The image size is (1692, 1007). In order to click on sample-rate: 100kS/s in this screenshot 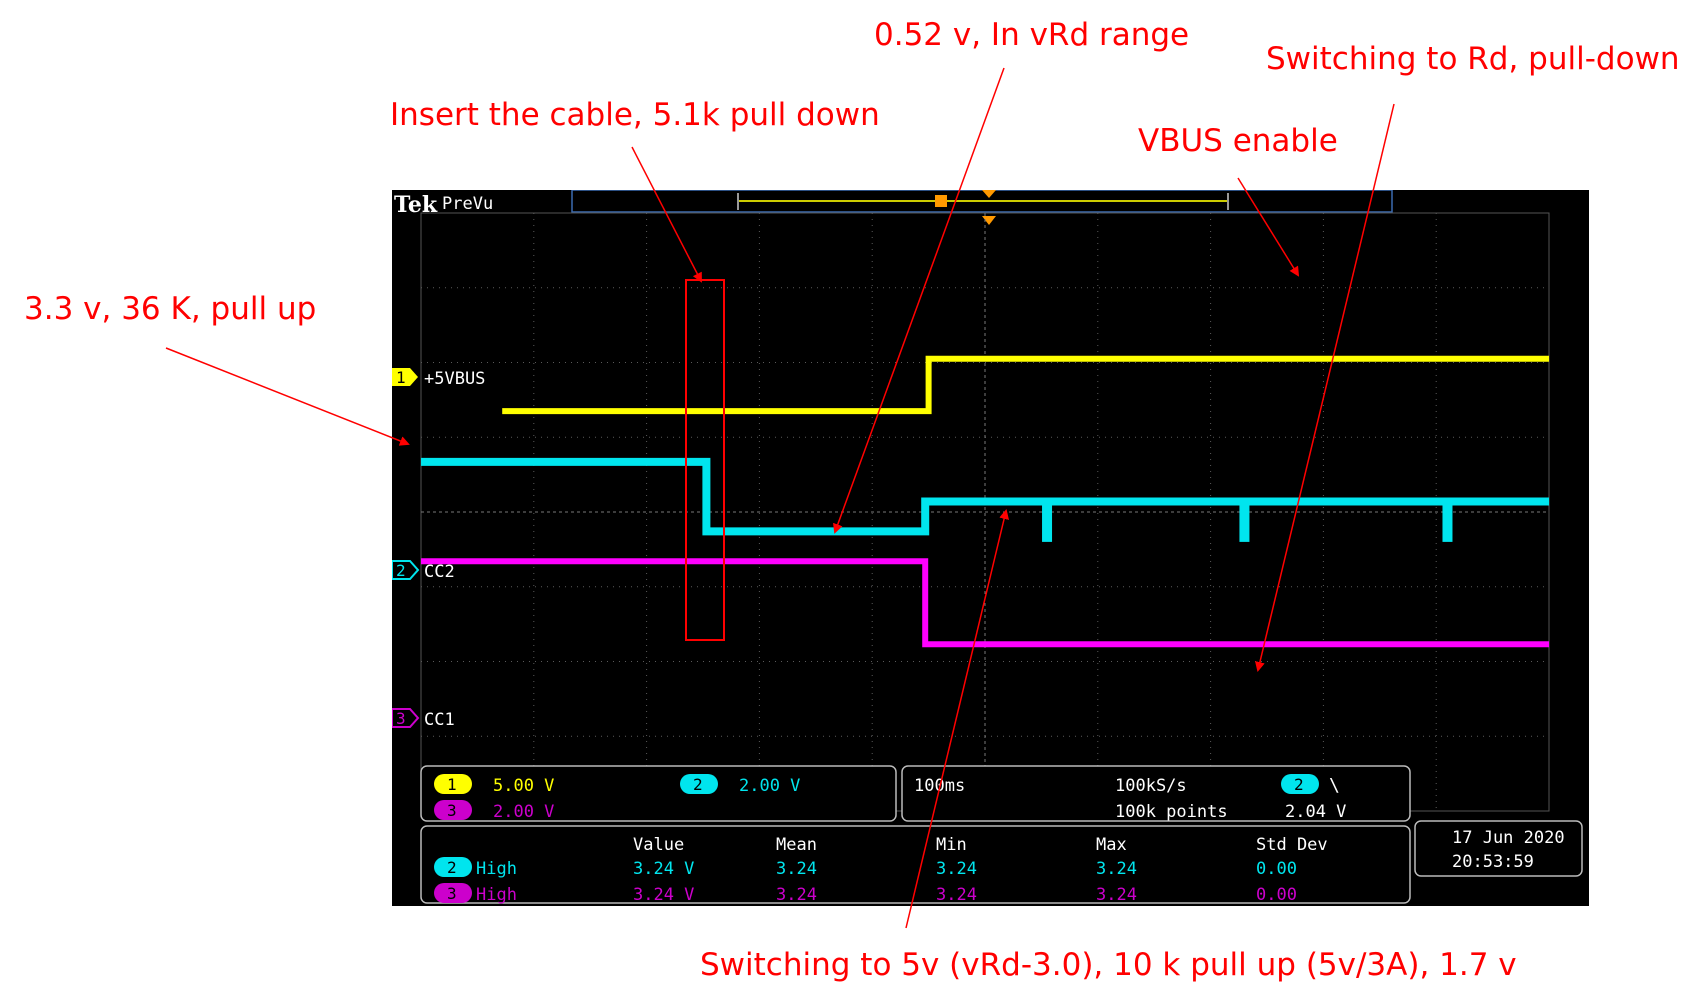, I will do `click(1151, 786)`.